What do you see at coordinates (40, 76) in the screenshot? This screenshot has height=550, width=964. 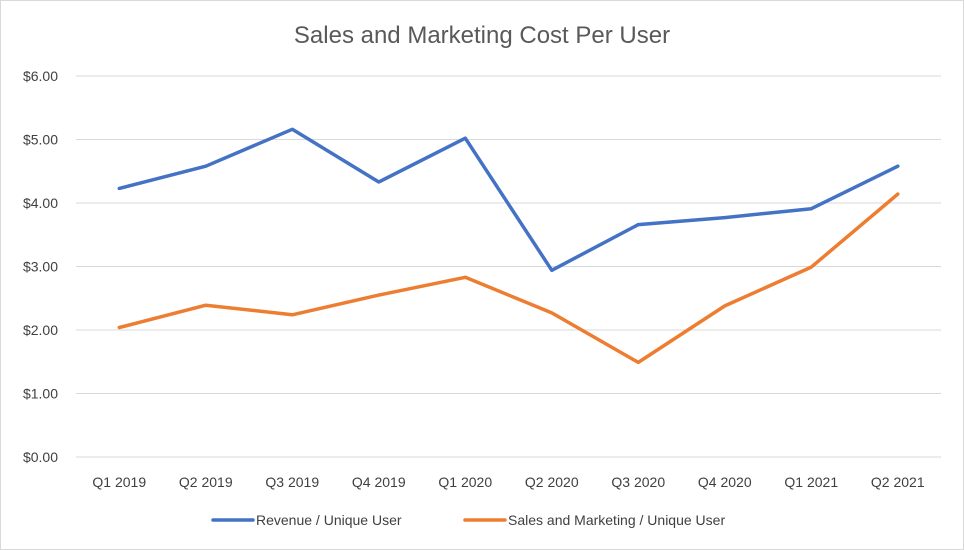 I see `y-tick-label: $6.00` at bounding box center [40, 76].